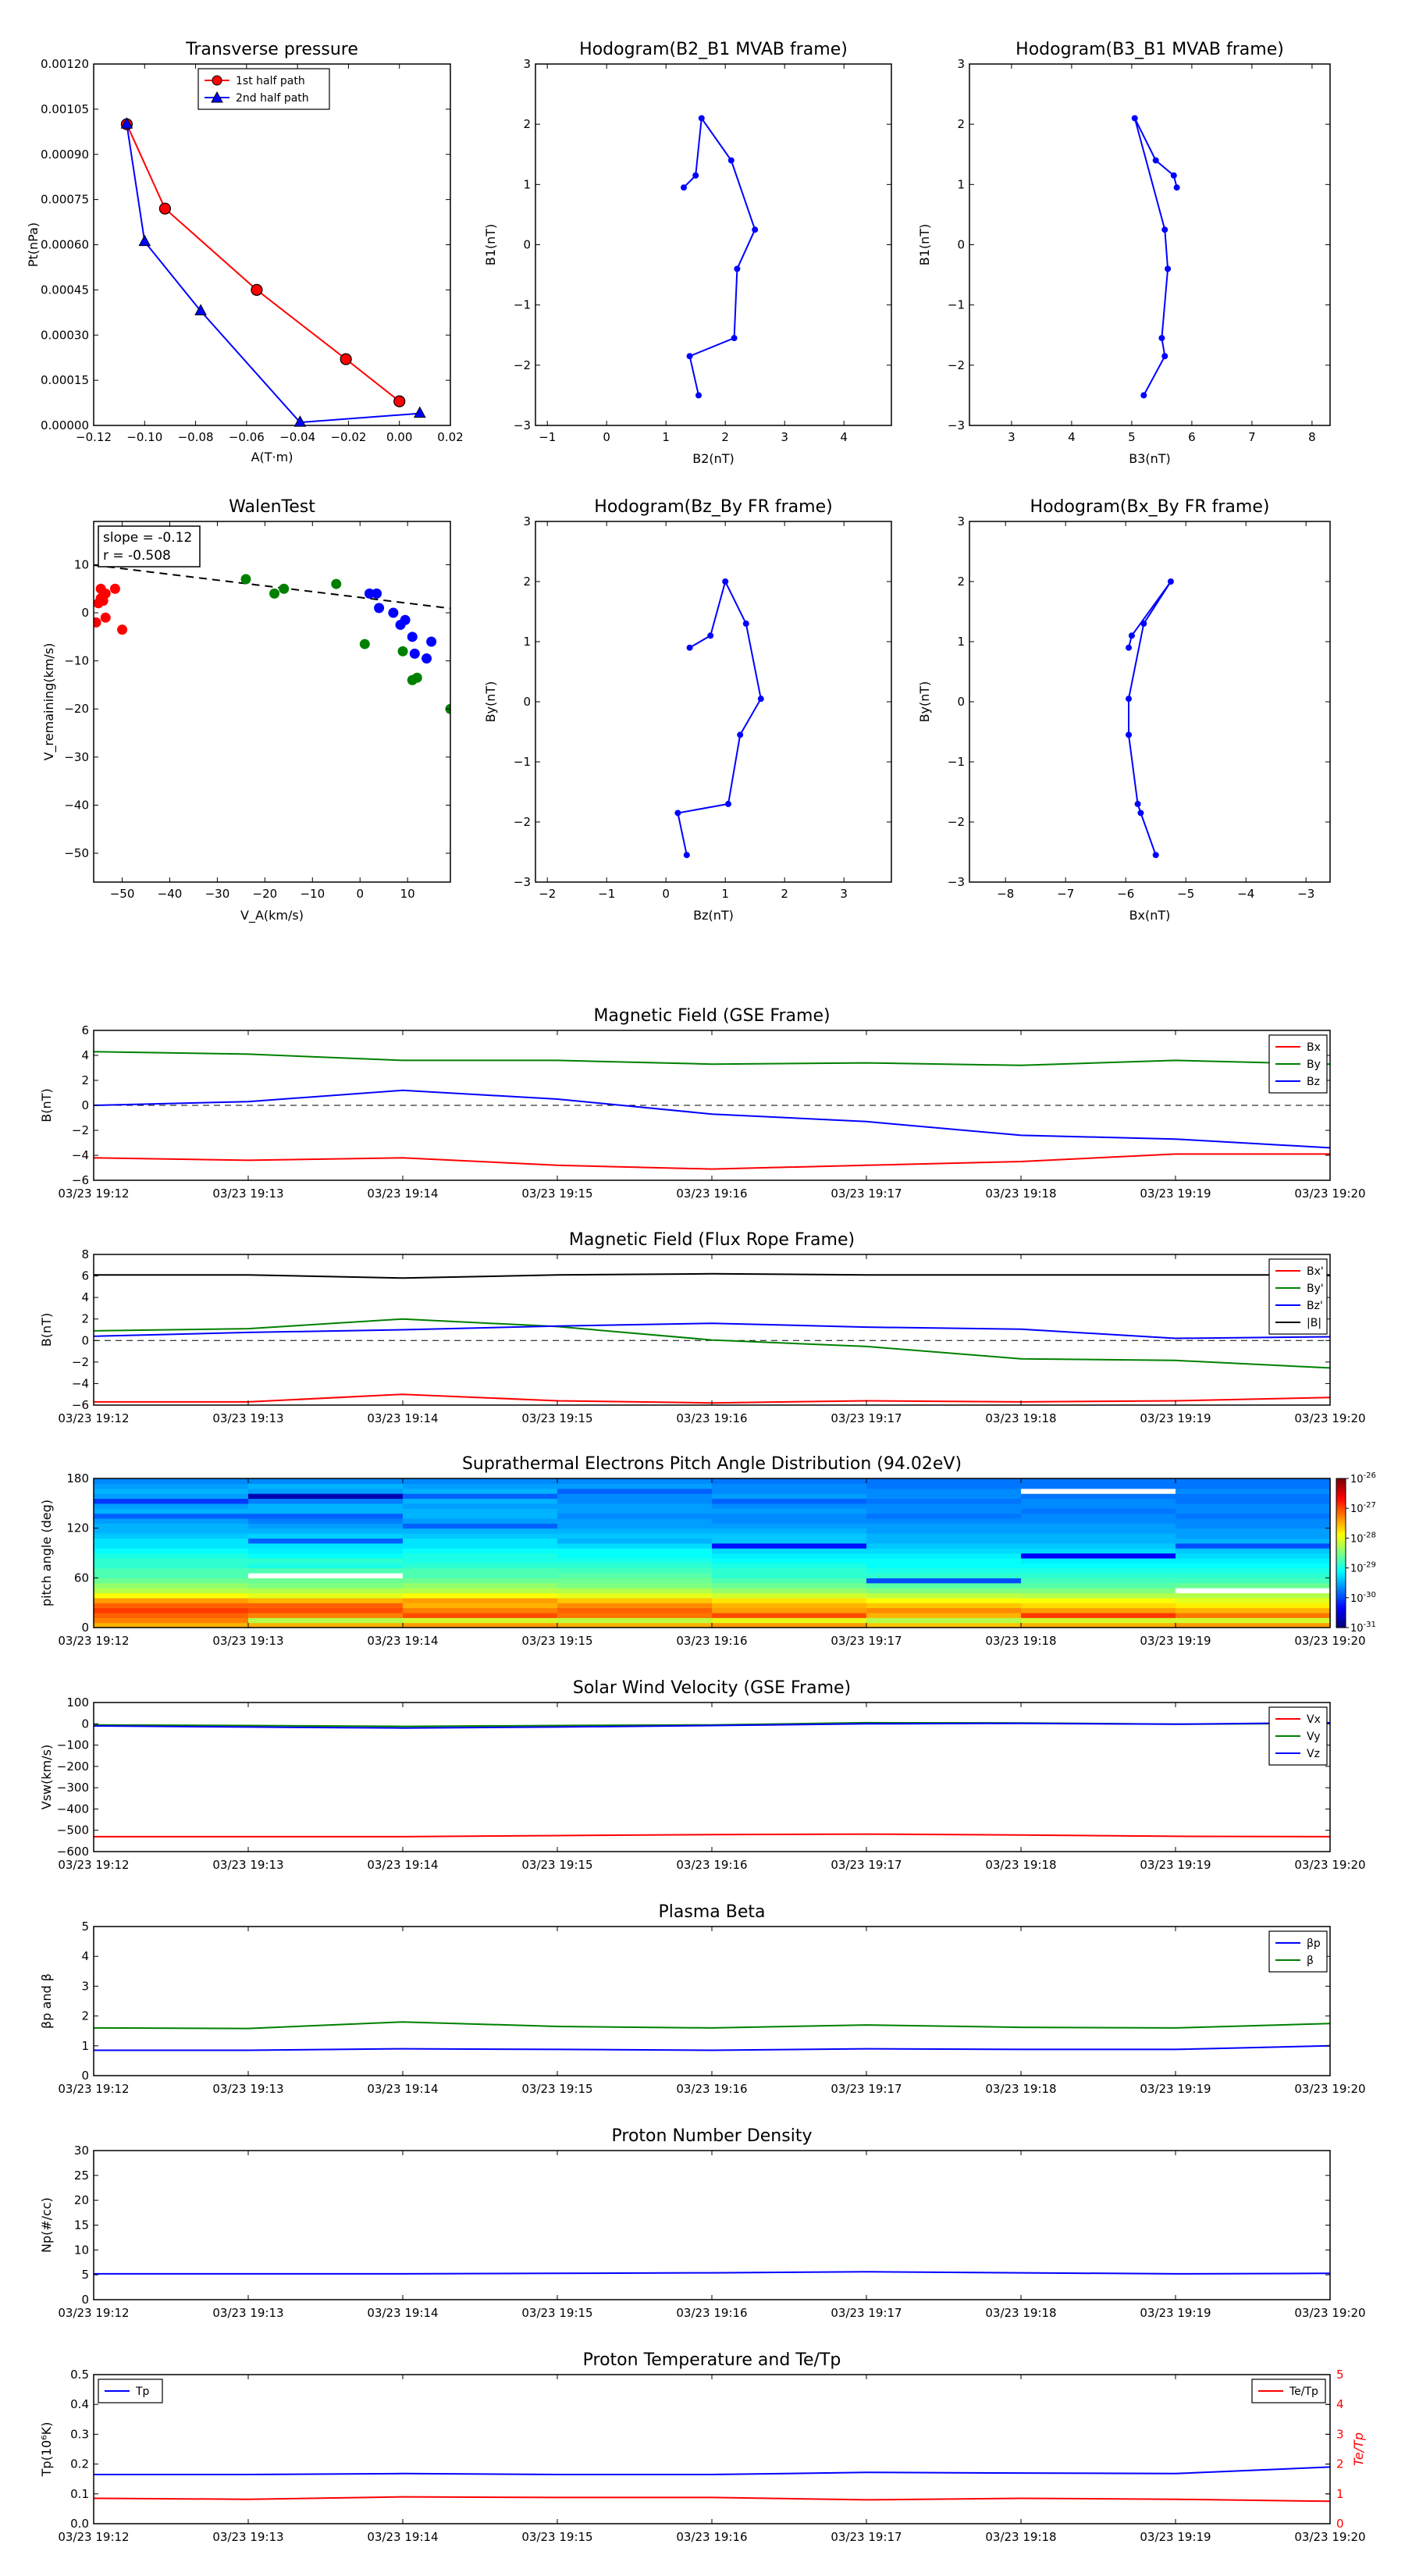 The height and width of the screenshot is (2576, 1405). What do you see at coordinates (73, 1830) in the screenshot?
I see `y-tick-label: −500` at bounding box center [73, 1830].